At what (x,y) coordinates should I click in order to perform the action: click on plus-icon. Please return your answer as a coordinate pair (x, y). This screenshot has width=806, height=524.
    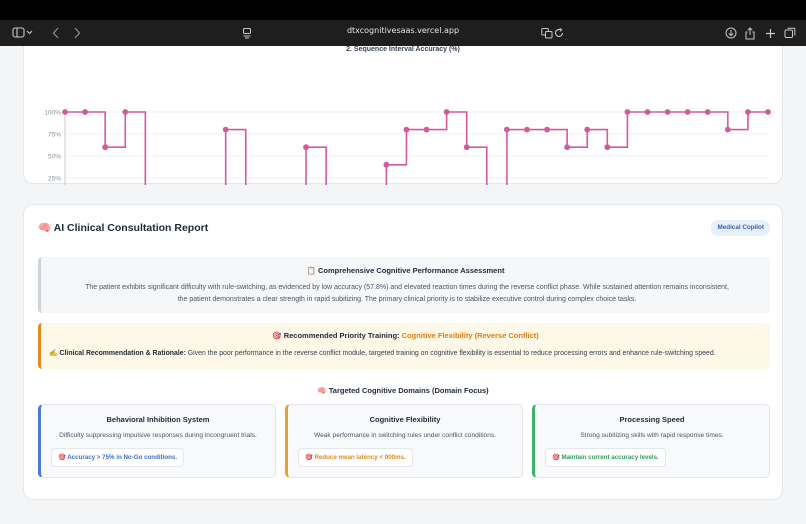
    Looking at the image, I should click on (770, 33).